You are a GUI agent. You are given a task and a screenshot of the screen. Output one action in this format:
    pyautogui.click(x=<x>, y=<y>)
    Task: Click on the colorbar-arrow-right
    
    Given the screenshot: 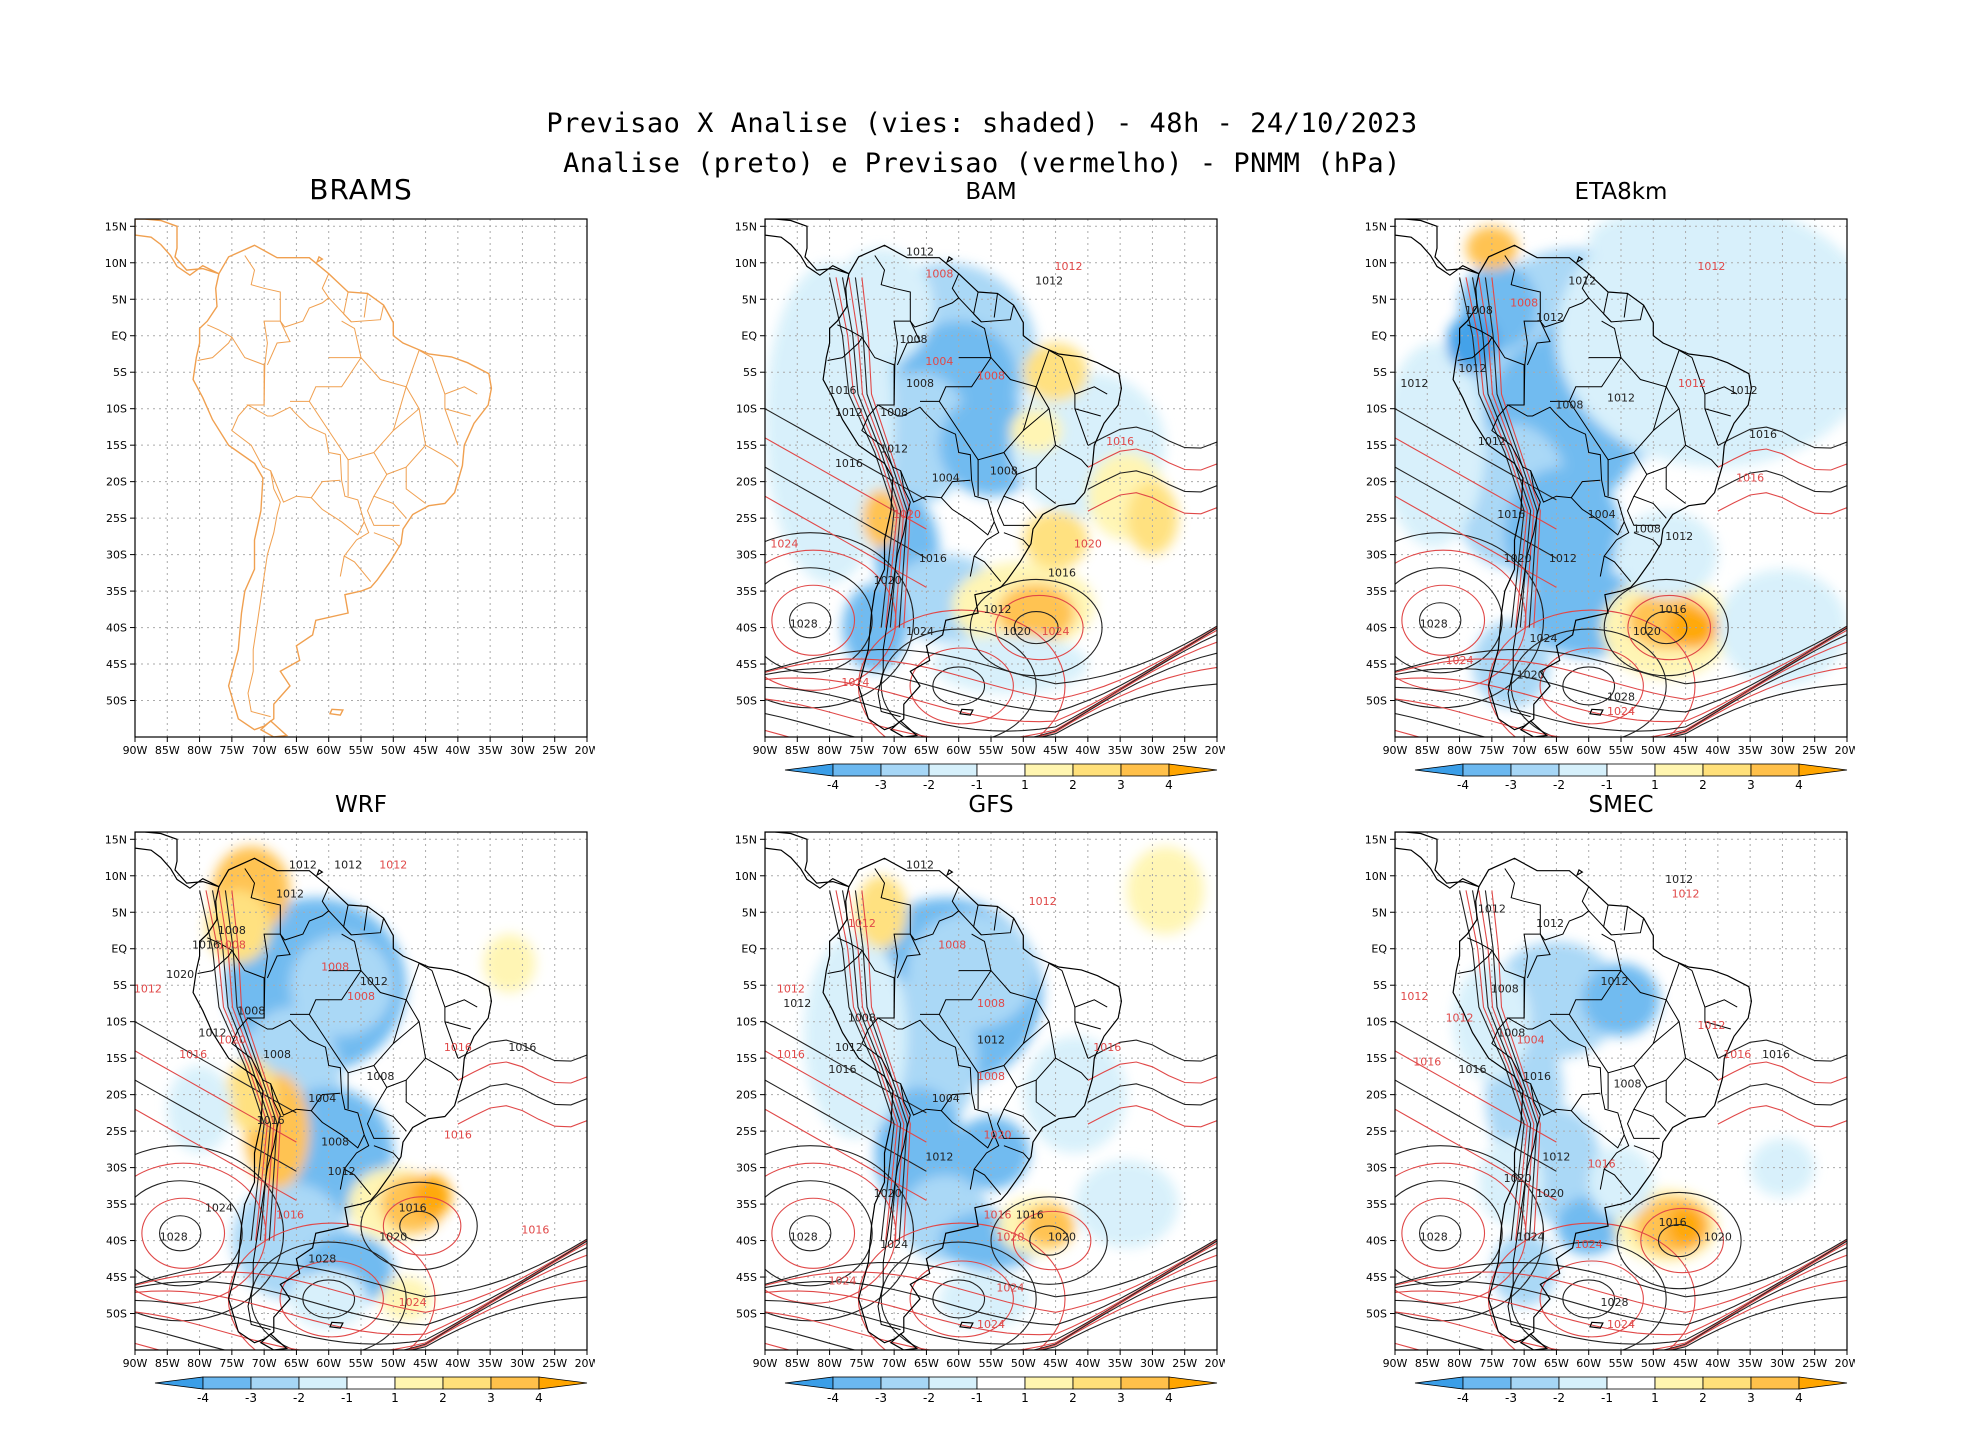 What is the action you would take?
    pyautogui.click(x=1193, y=770)
    